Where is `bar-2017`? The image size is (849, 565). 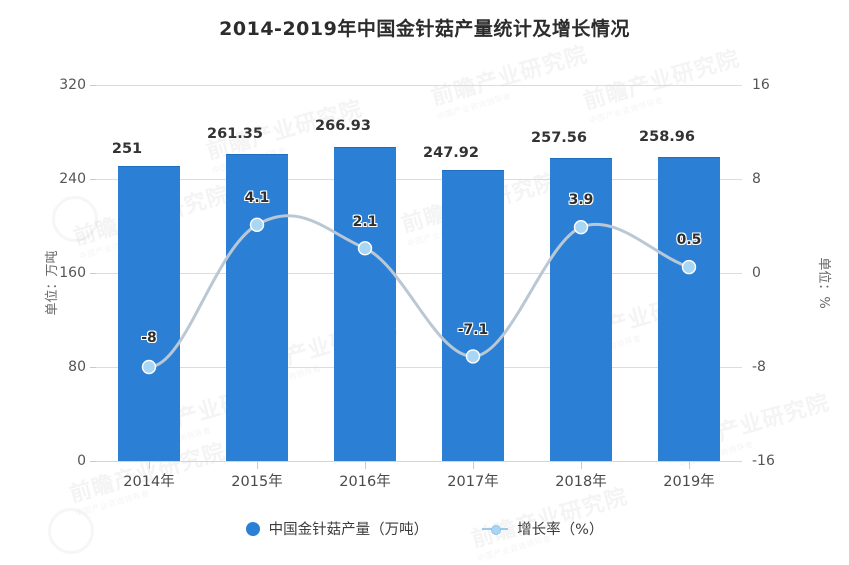 bar-2017 is located at coordinates (473, 315).